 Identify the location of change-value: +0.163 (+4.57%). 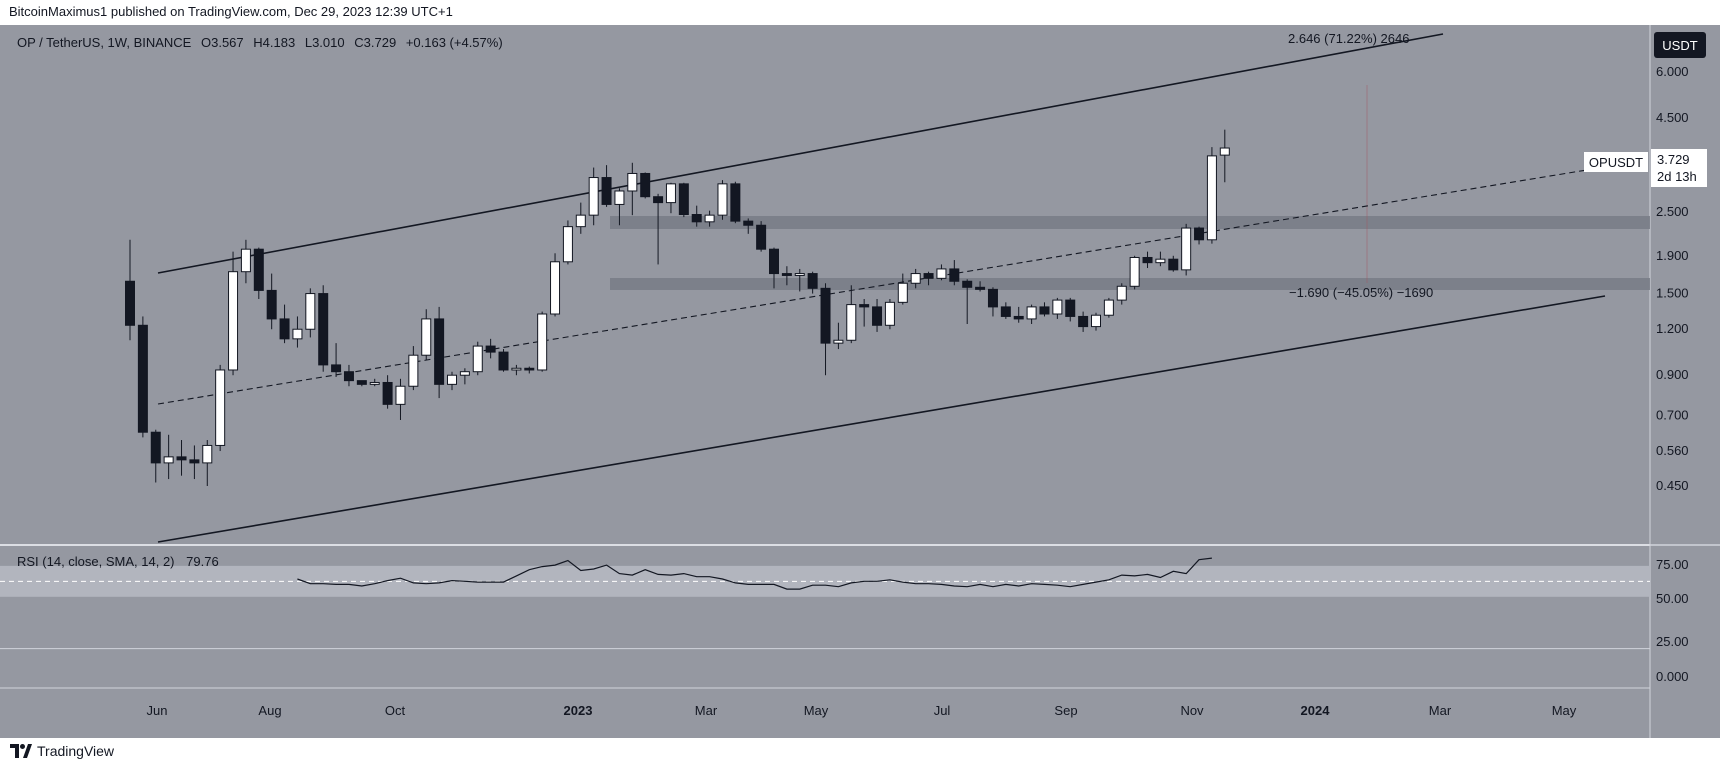
(454, 42).